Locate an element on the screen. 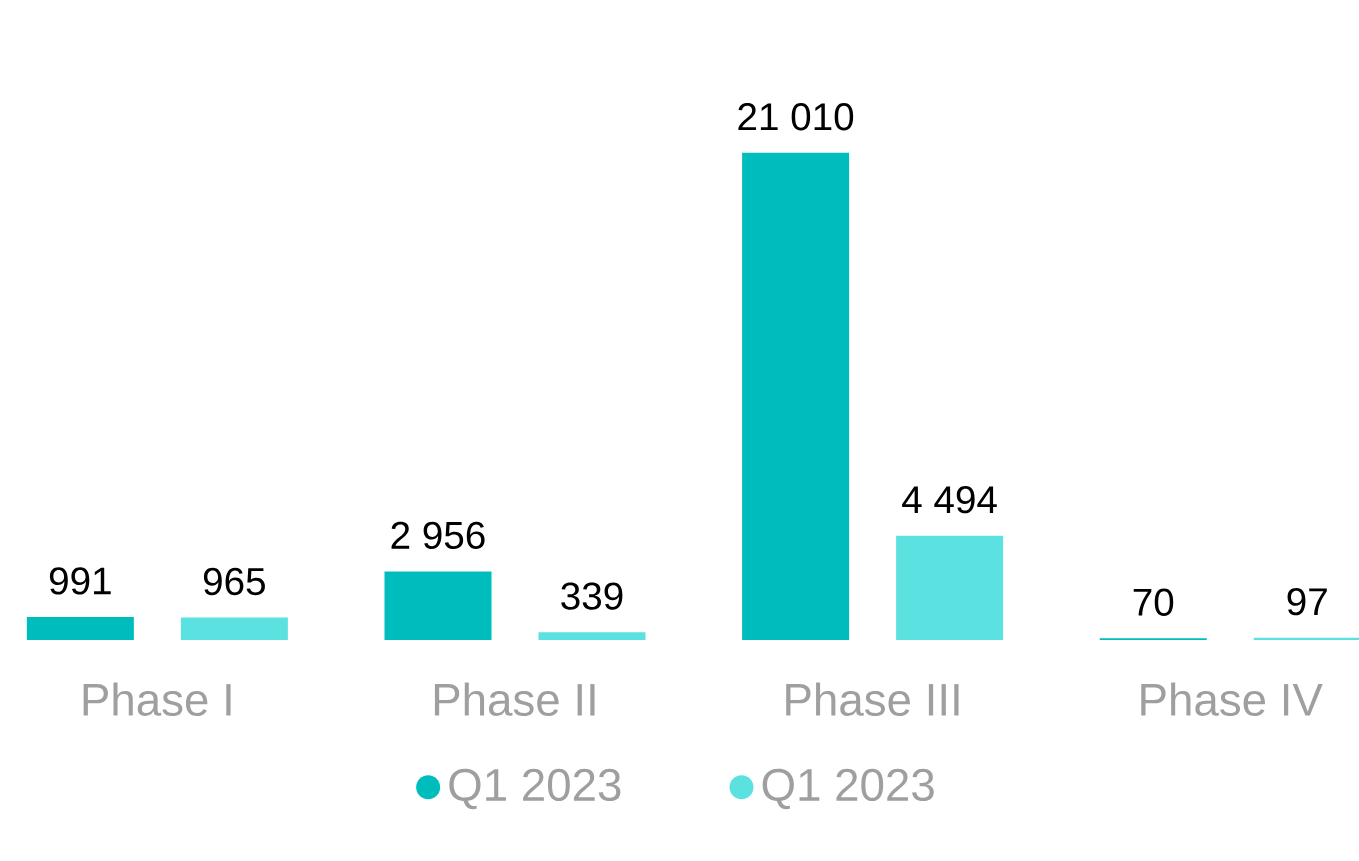 The image size is (1359, 861). data-label: 97 is located at coordinates (1307, 601).